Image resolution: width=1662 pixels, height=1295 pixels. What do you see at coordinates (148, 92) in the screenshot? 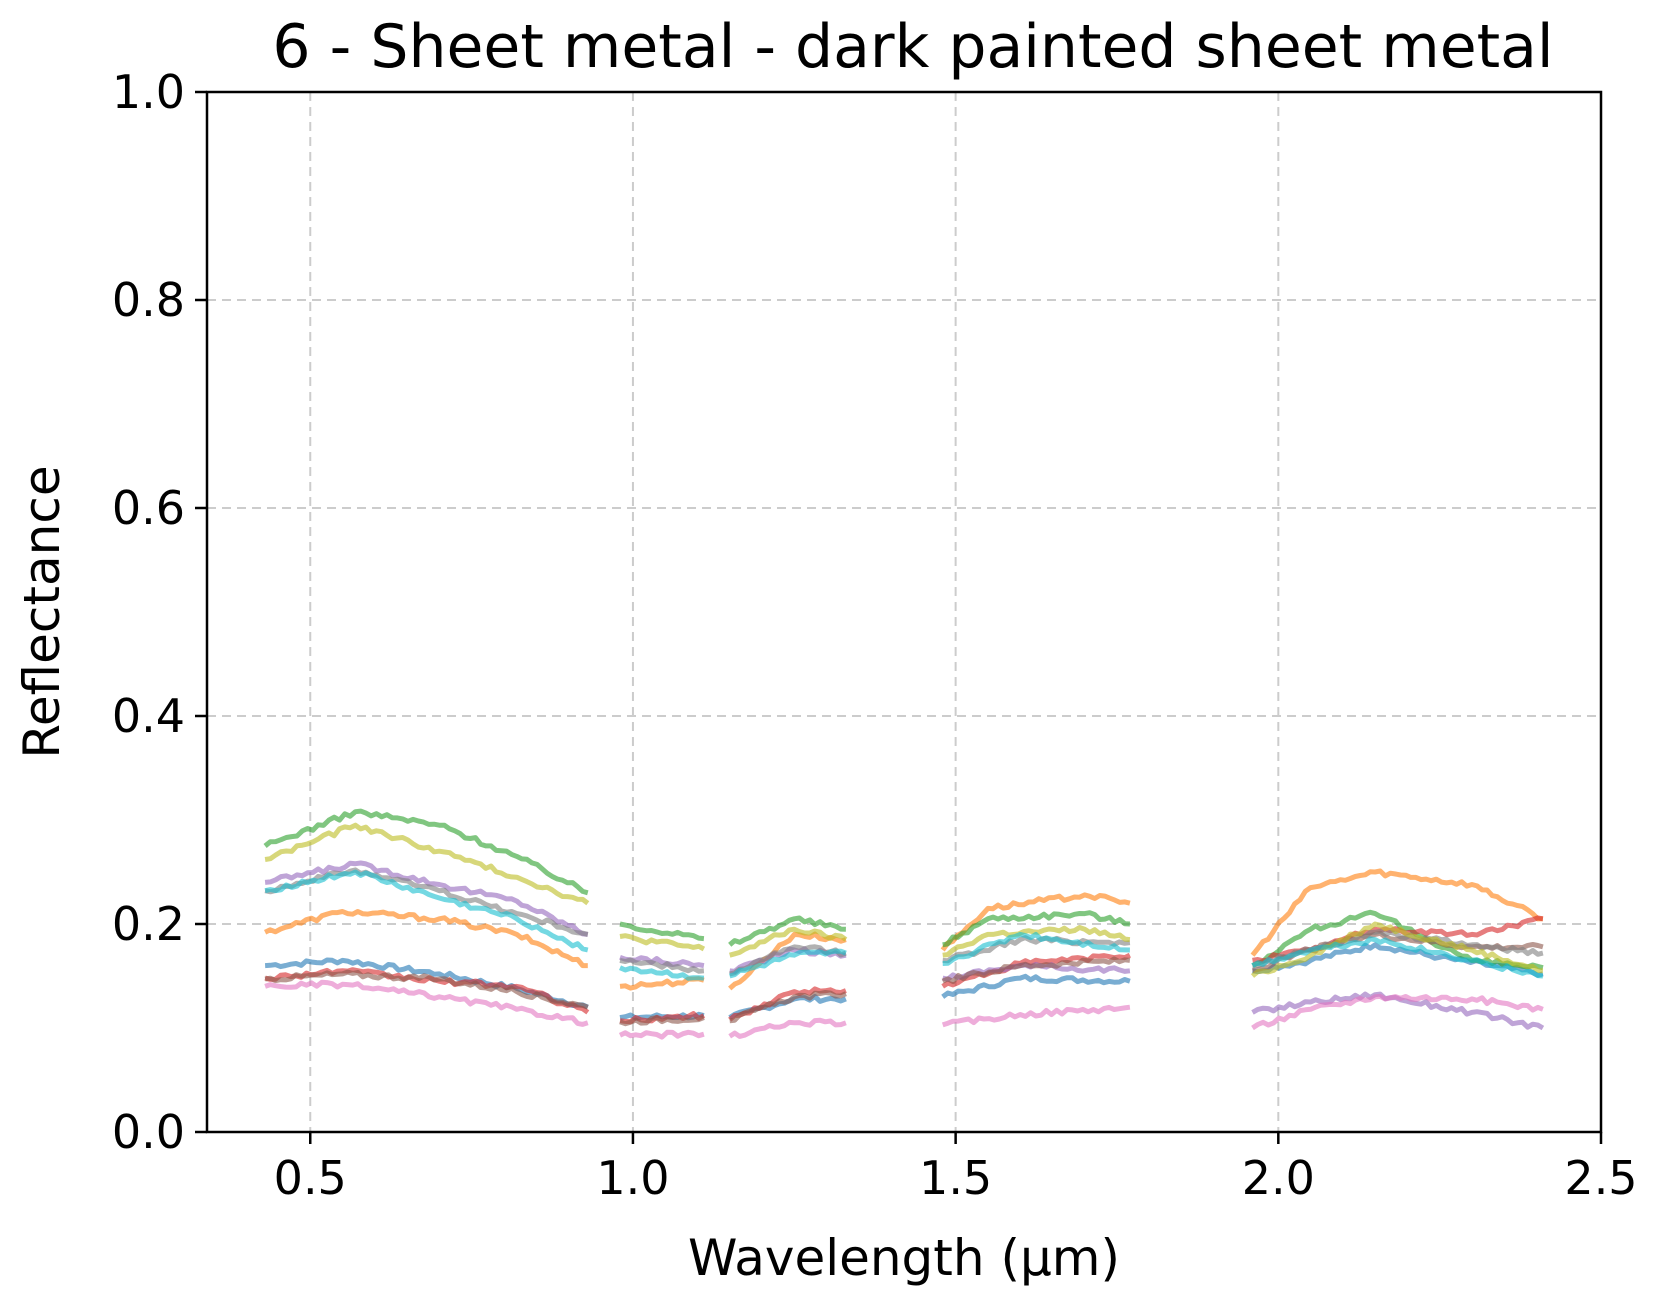
I see `y-tick-label: 1.0` at bounding box center [148, 92].